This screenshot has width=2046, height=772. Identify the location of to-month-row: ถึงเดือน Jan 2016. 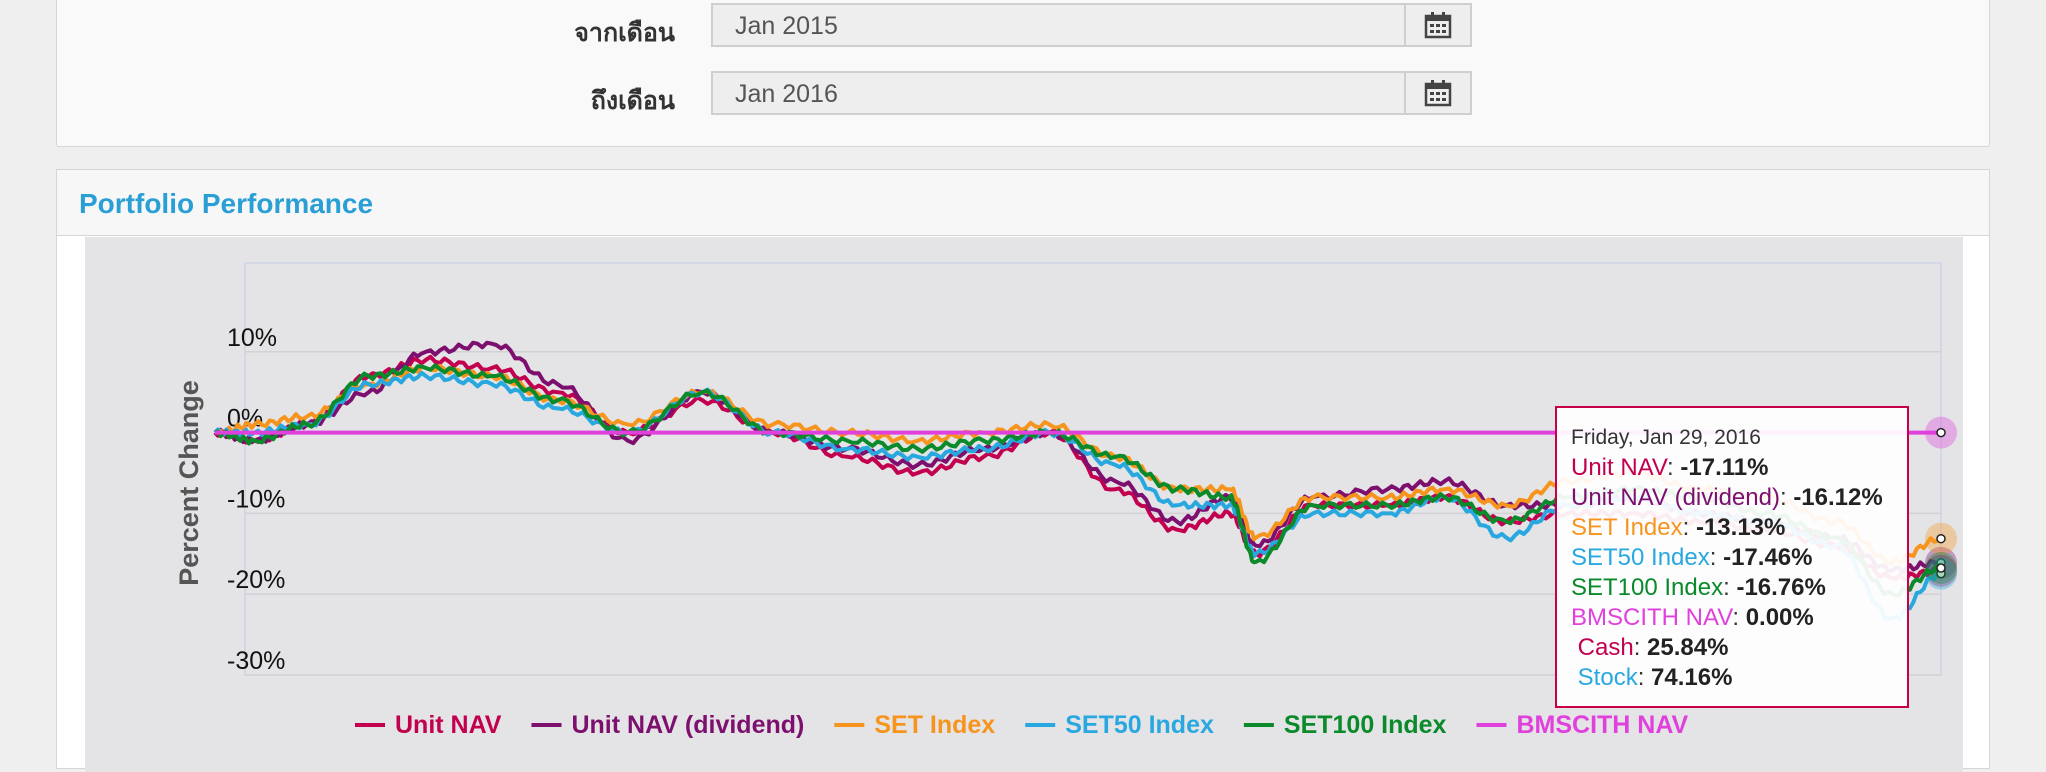
(1023, 95).